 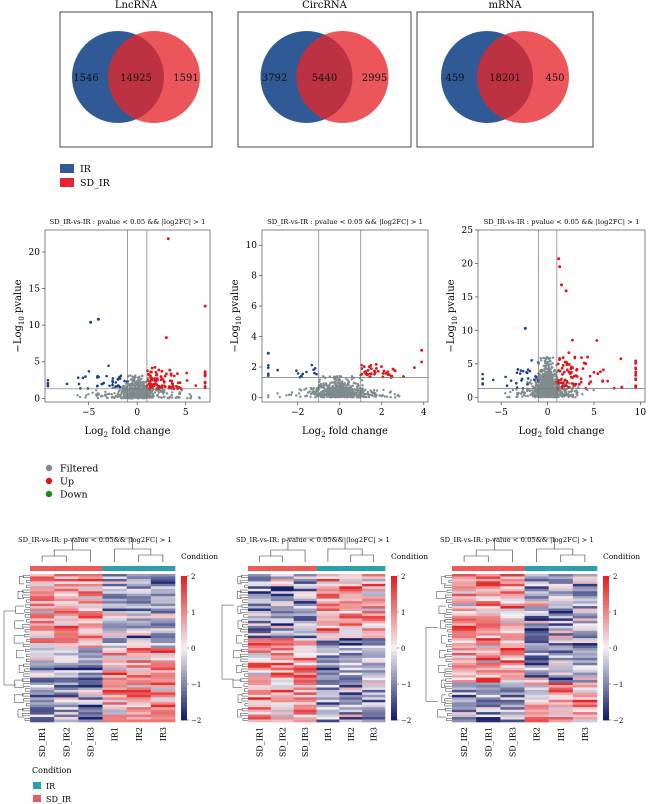 I want to click on color-scale-tick: −1, so click(x=618, y=685).